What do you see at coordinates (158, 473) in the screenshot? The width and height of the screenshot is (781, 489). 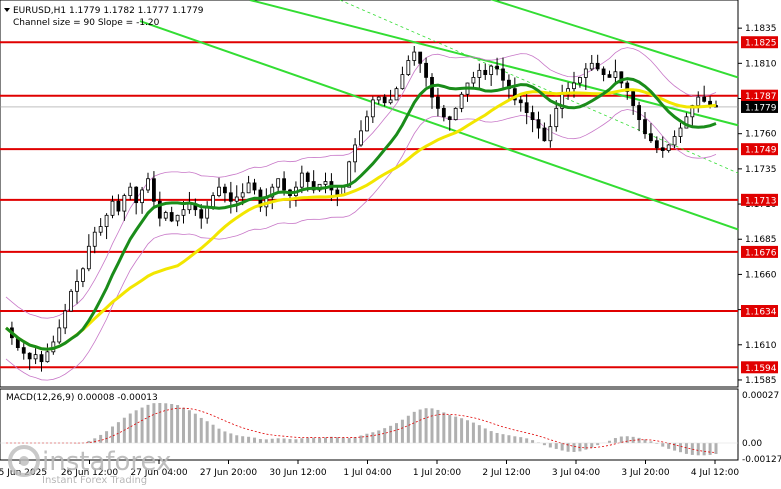 I see `x-tick-label: 27 Jun 04:00` at bounding box center [158, 473].